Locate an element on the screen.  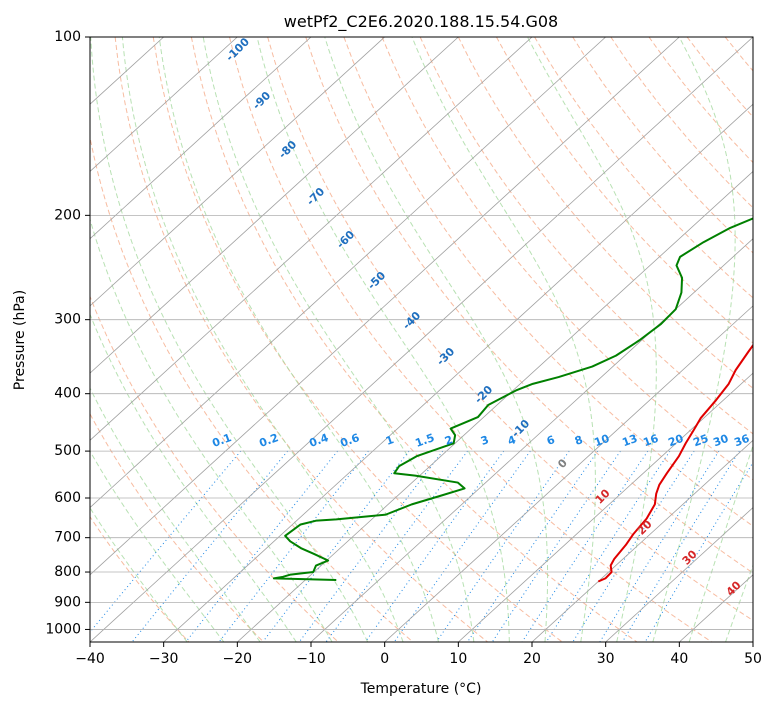
y-tick-label: 100 is located at coordinates (67, 37).